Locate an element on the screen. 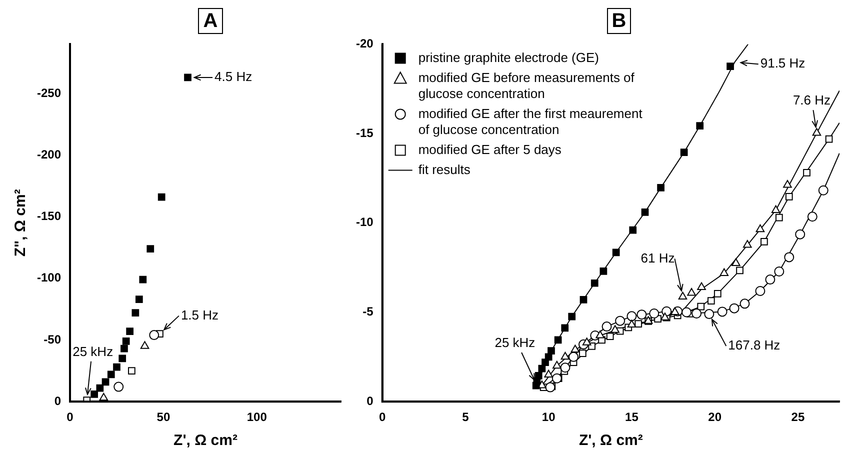 Image resolution: width=855 pixels, height=464 pixels. x-tick-label: 10 is located at coordinates (549, 417).